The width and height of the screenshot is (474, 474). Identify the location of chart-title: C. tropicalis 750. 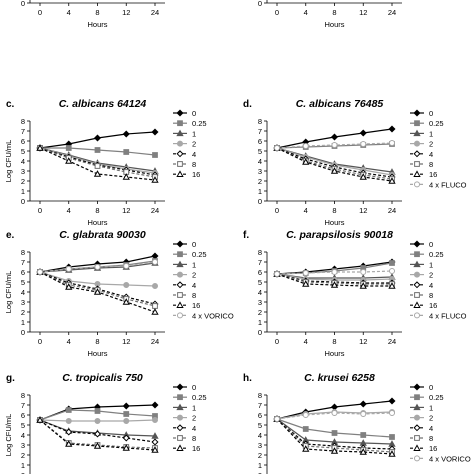
(102, 378).